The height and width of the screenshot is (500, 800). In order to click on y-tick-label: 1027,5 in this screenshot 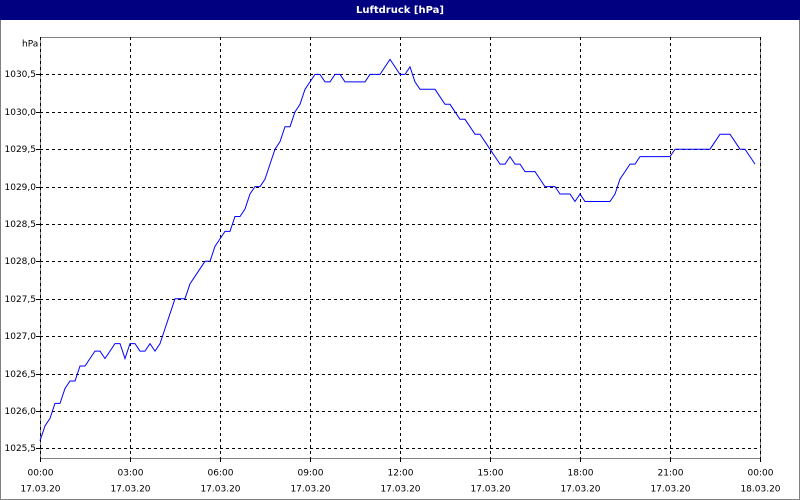, I will do `click(21, 300)`.